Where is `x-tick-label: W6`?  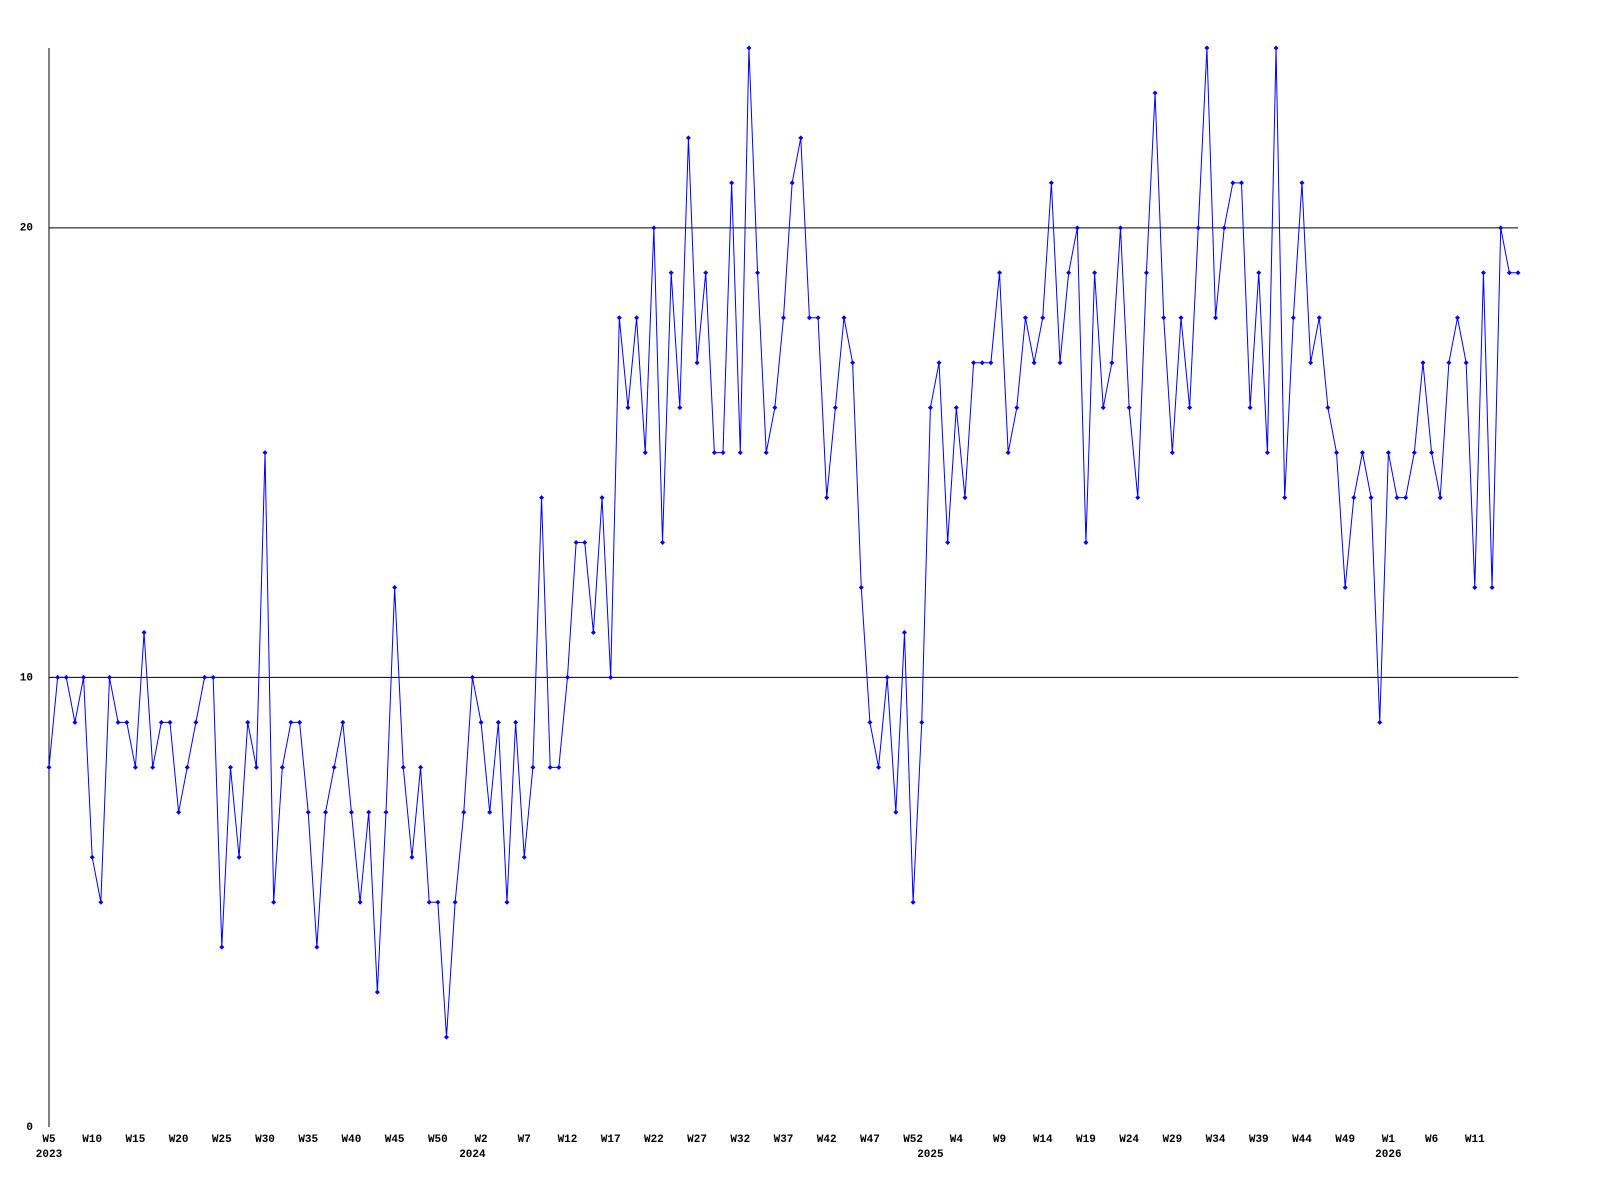 x-tick-label: W6 is located at coordinates (1431, 1140).